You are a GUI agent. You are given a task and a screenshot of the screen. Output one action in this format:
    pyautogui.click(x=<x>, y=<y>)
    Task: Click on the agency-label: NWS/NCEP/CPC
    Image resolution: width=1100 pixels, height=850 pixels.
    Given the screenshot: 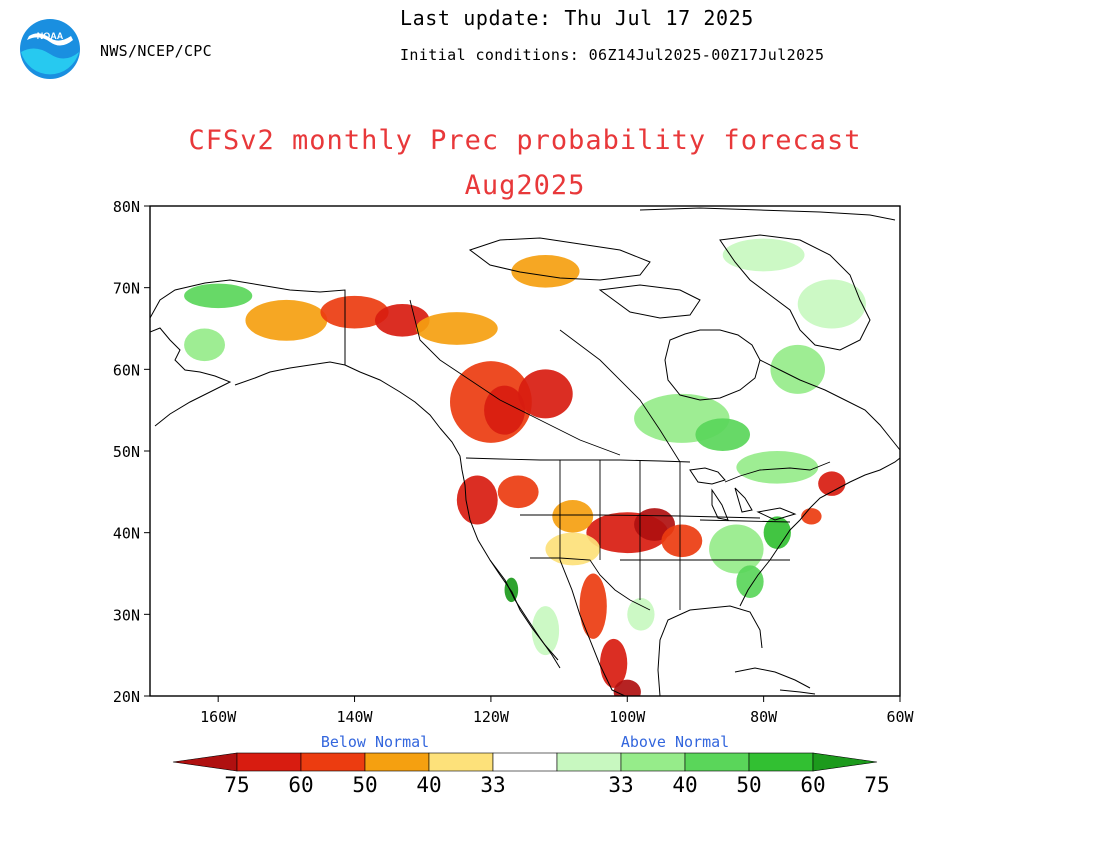 What is the action you would take?
    pyautogui.click(x=156, y=51)
    